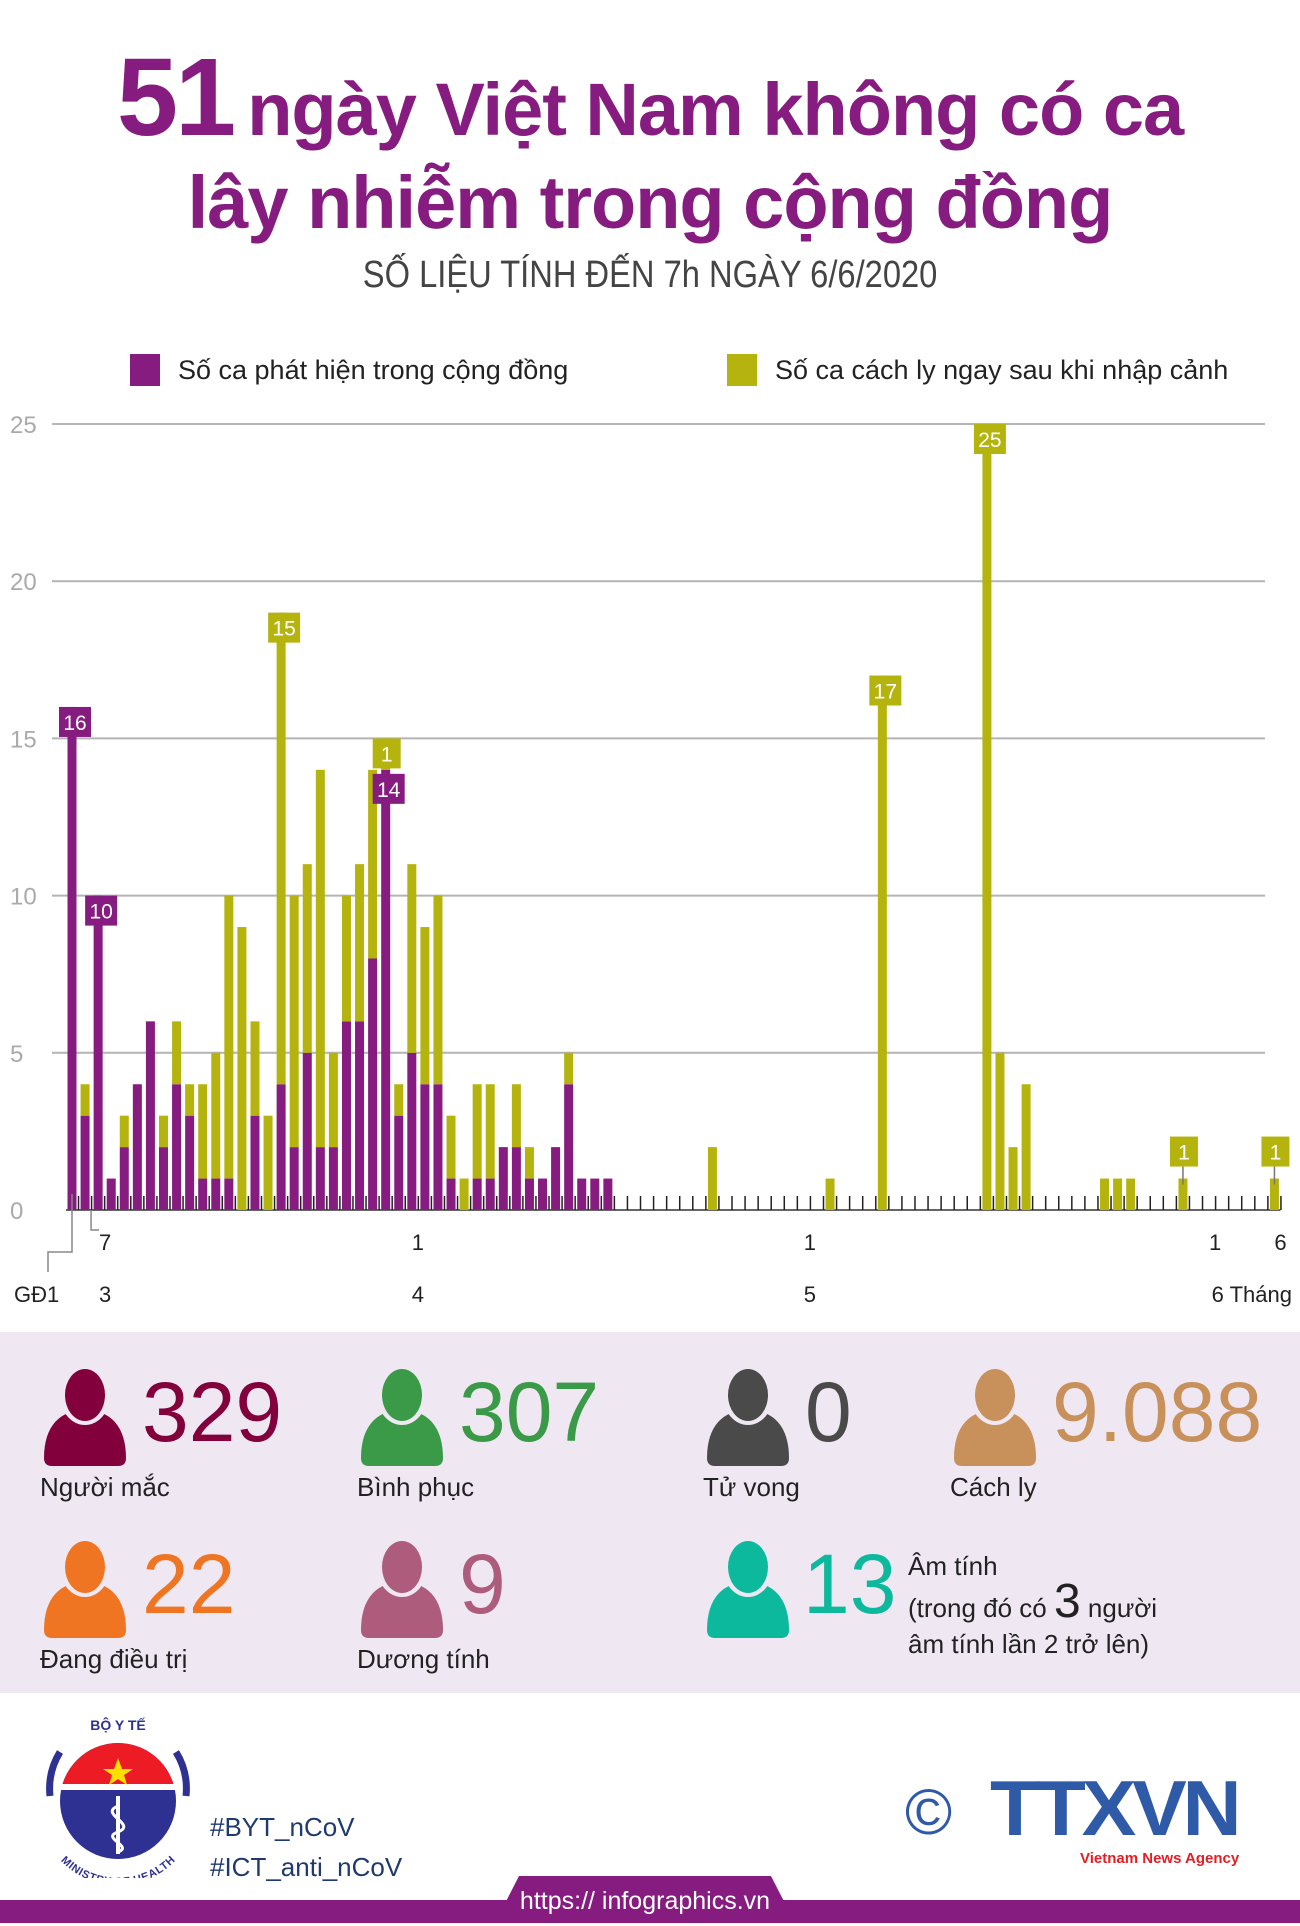  I want to click on negative-note-detail: (trong đó có 3 người, so click(1033, 1602).